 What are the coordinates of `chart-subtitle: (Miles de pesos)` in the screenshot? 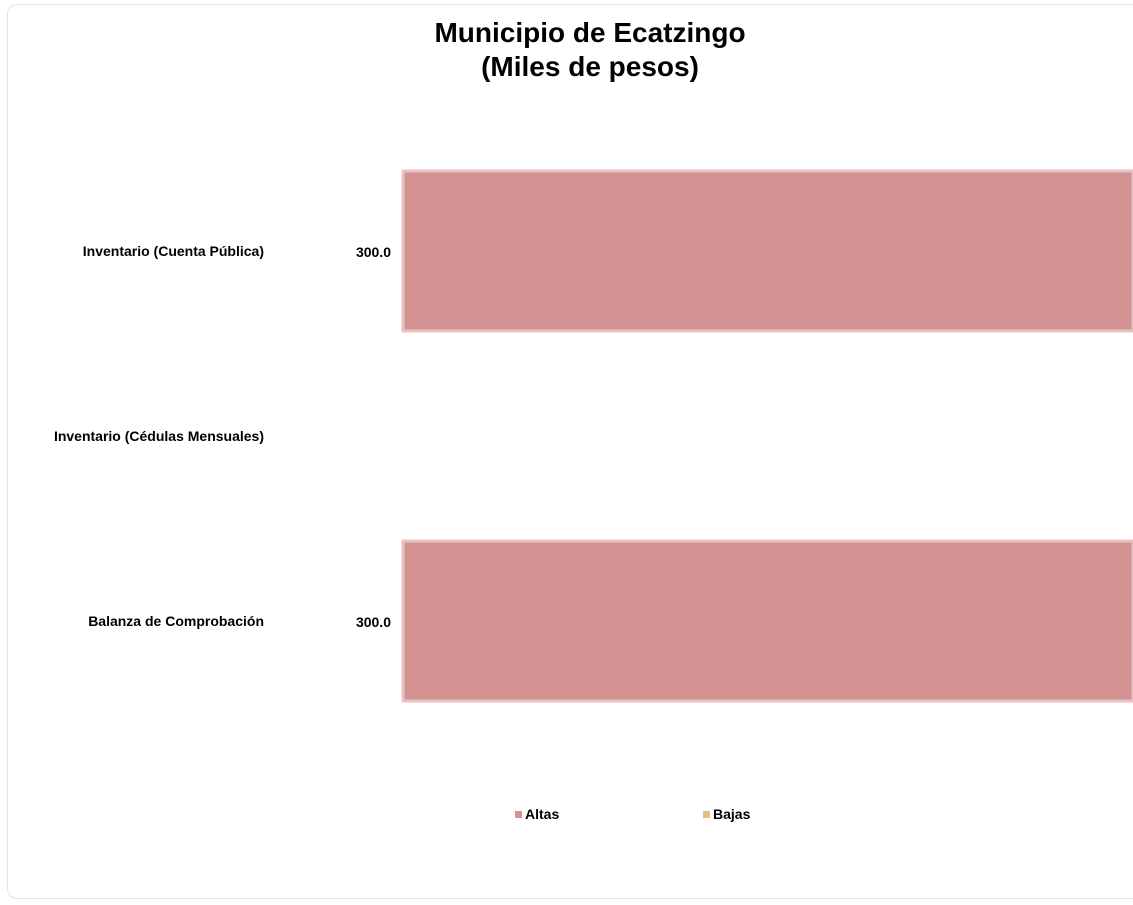 It's located at (590, 66).